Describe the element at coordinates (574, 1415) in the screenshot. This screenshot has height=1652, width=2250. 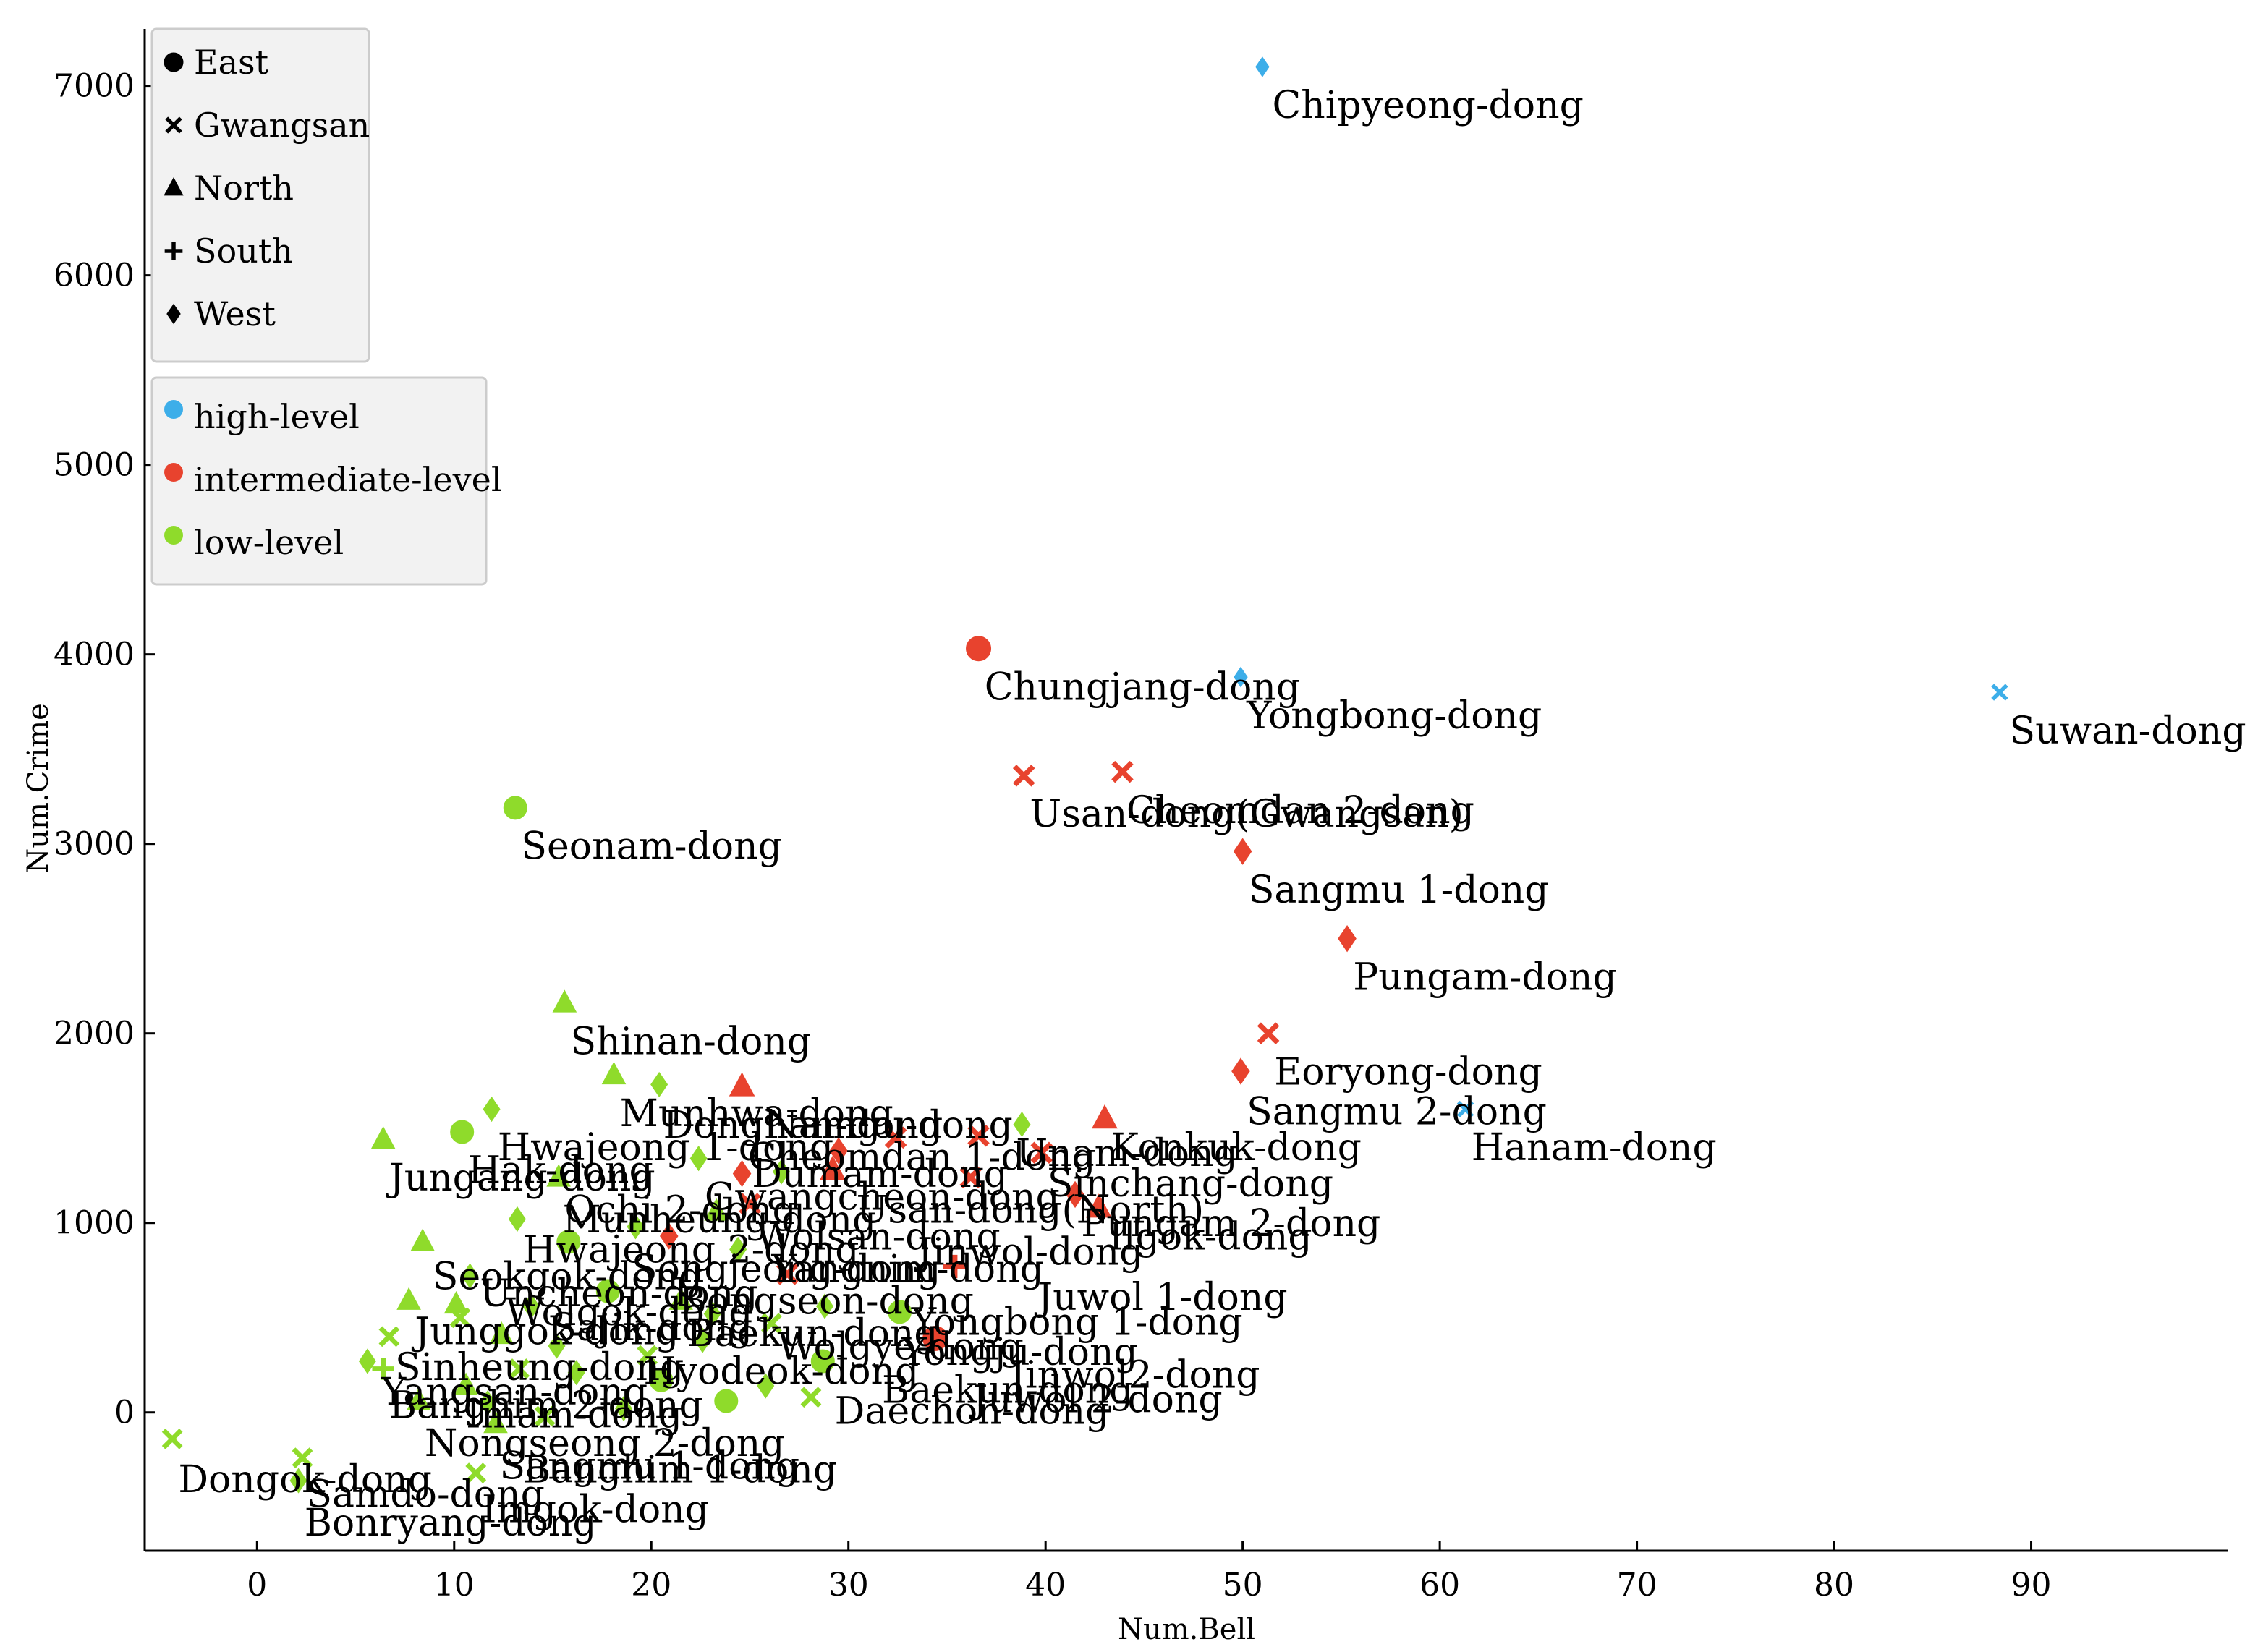
I see `point-label: Imam-dong` at that location.